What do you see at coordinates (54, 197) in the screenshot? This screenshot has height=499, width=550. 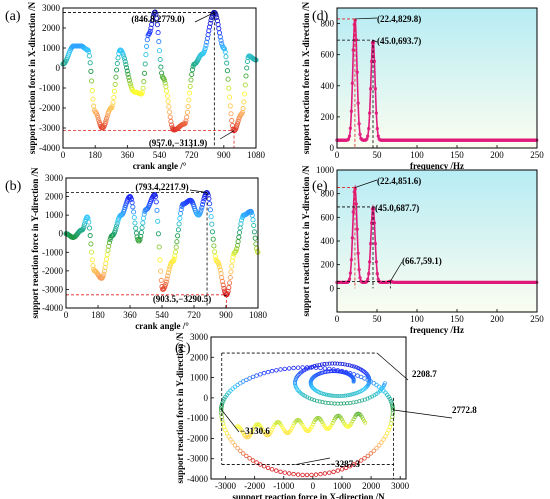 I see `y-tick-label: 2000` at bounding box center [54, 197].